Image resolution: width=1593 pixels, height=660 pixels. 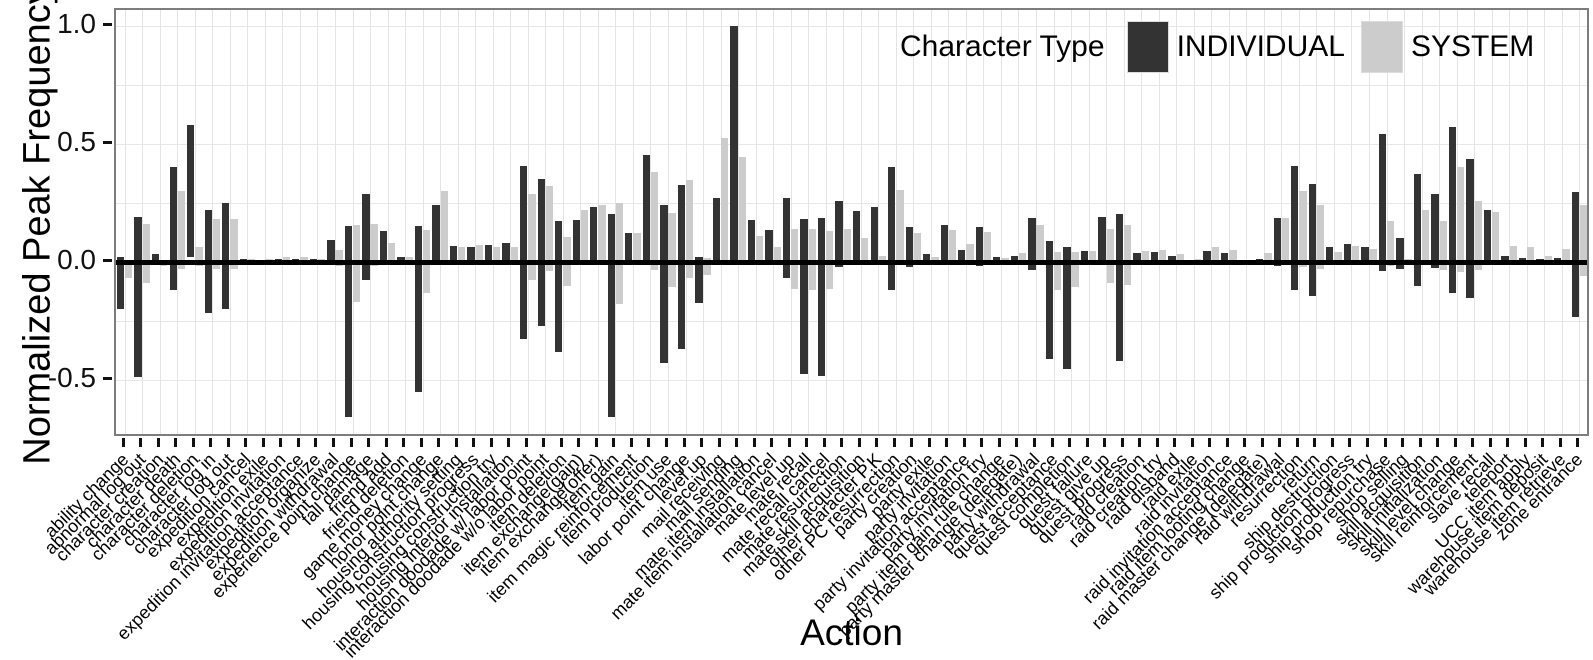 What do you see at coordinates (76, 141) in the screenshot?
I see `y-axis-tick-label: 0.5` at bounding box center [76, 141].